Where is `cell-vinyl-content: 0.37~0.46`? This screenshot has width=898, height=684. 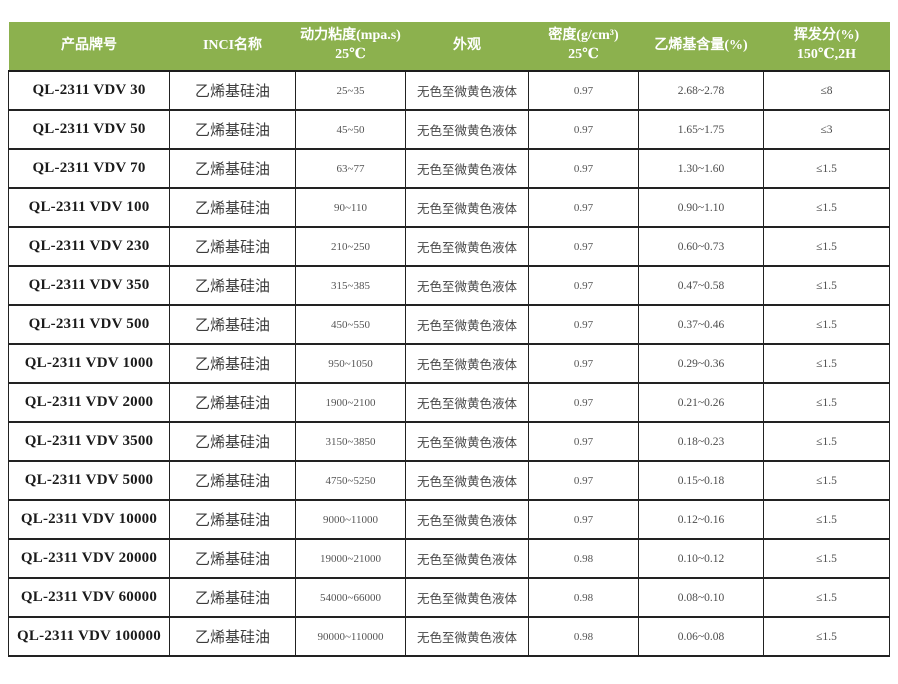 cell-vinyl-content: 0.37~0.46 is located at coordinates (701, 324).